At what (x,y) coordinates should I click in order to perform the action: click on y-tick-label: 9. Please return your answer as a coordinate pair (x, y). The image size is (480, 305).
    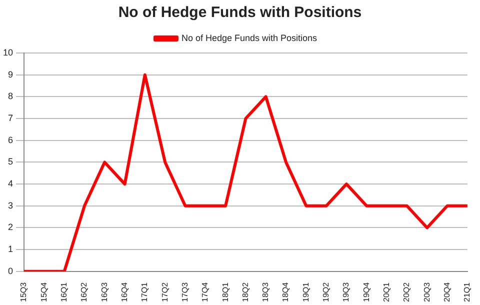
    Looking at the image, I should click on (11, 74).